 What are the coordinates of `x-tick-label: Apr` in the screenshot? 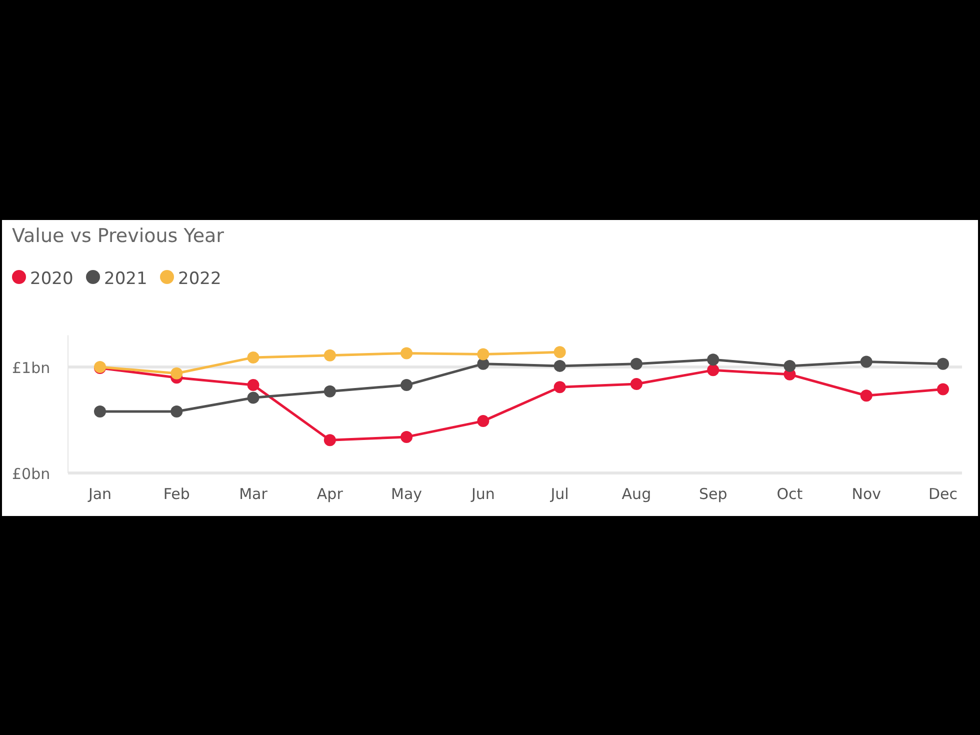 It's located at (330, 494).